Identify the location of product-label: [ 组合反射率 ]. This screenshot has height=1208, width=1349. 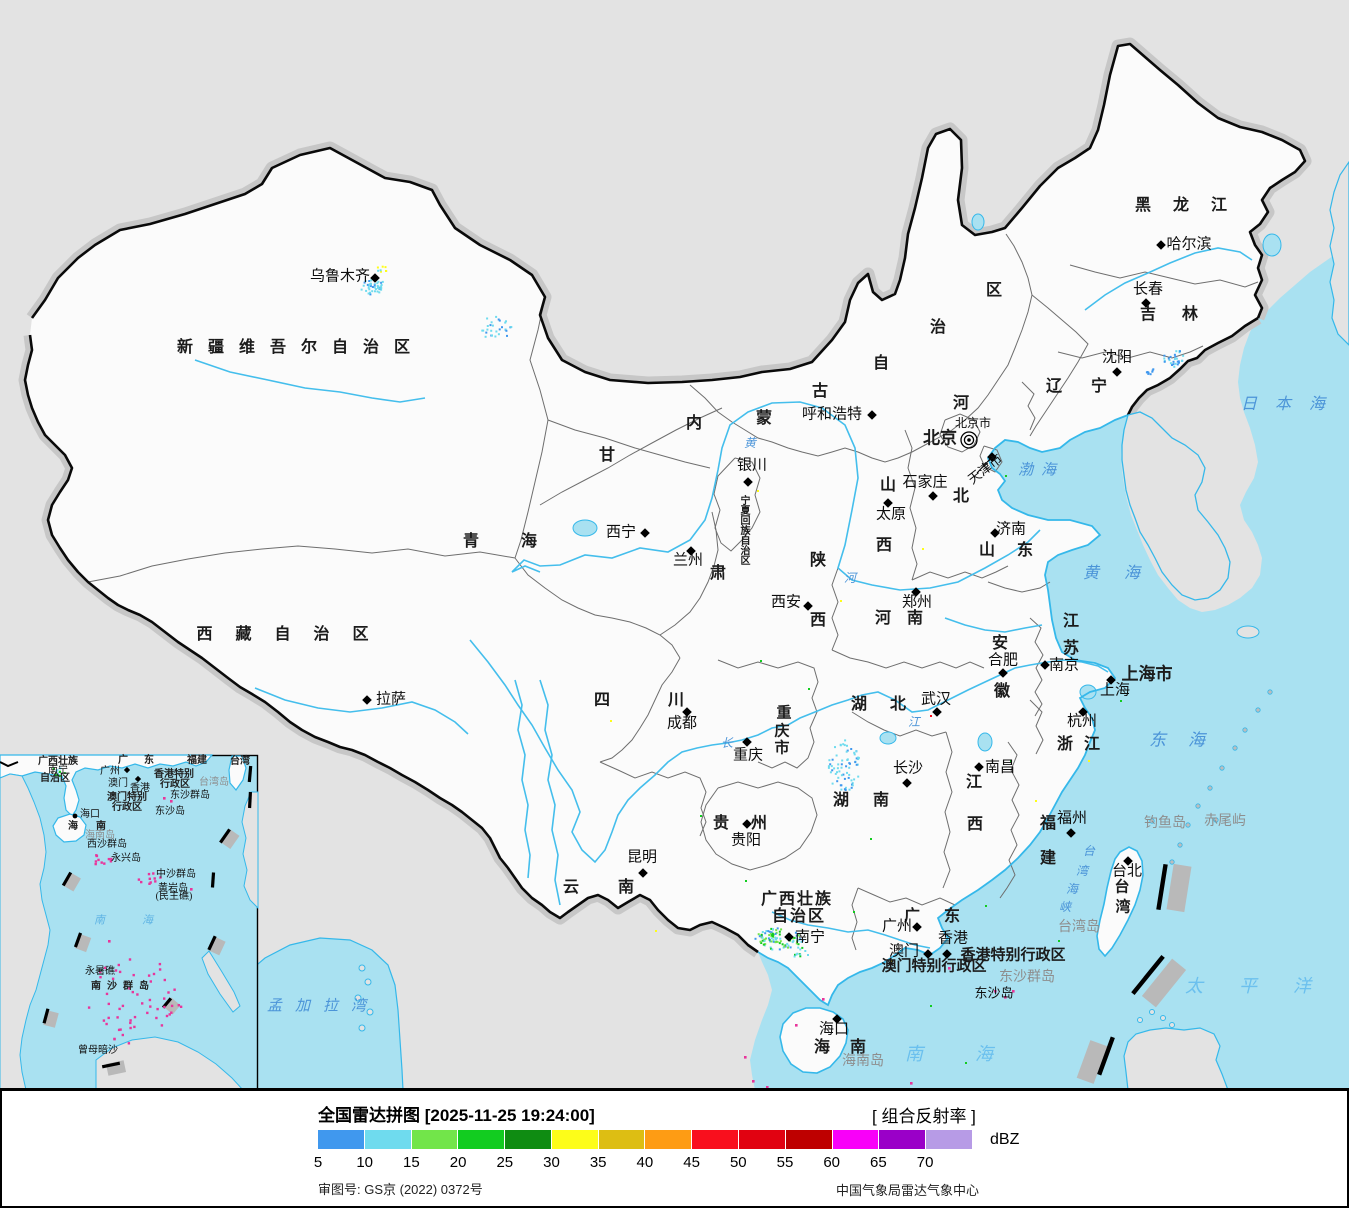
(924, 1116).